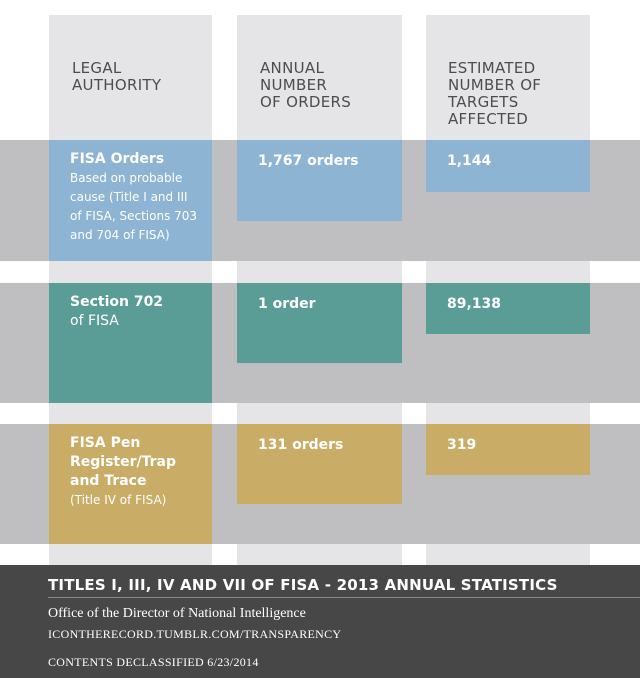 The image size is (640, 678). What do you see at coordinates (130, 343) in the screenshot?
I see `legal-authority-cell-section-702: Section 702 of FISA` at bounding box center [130, 343].